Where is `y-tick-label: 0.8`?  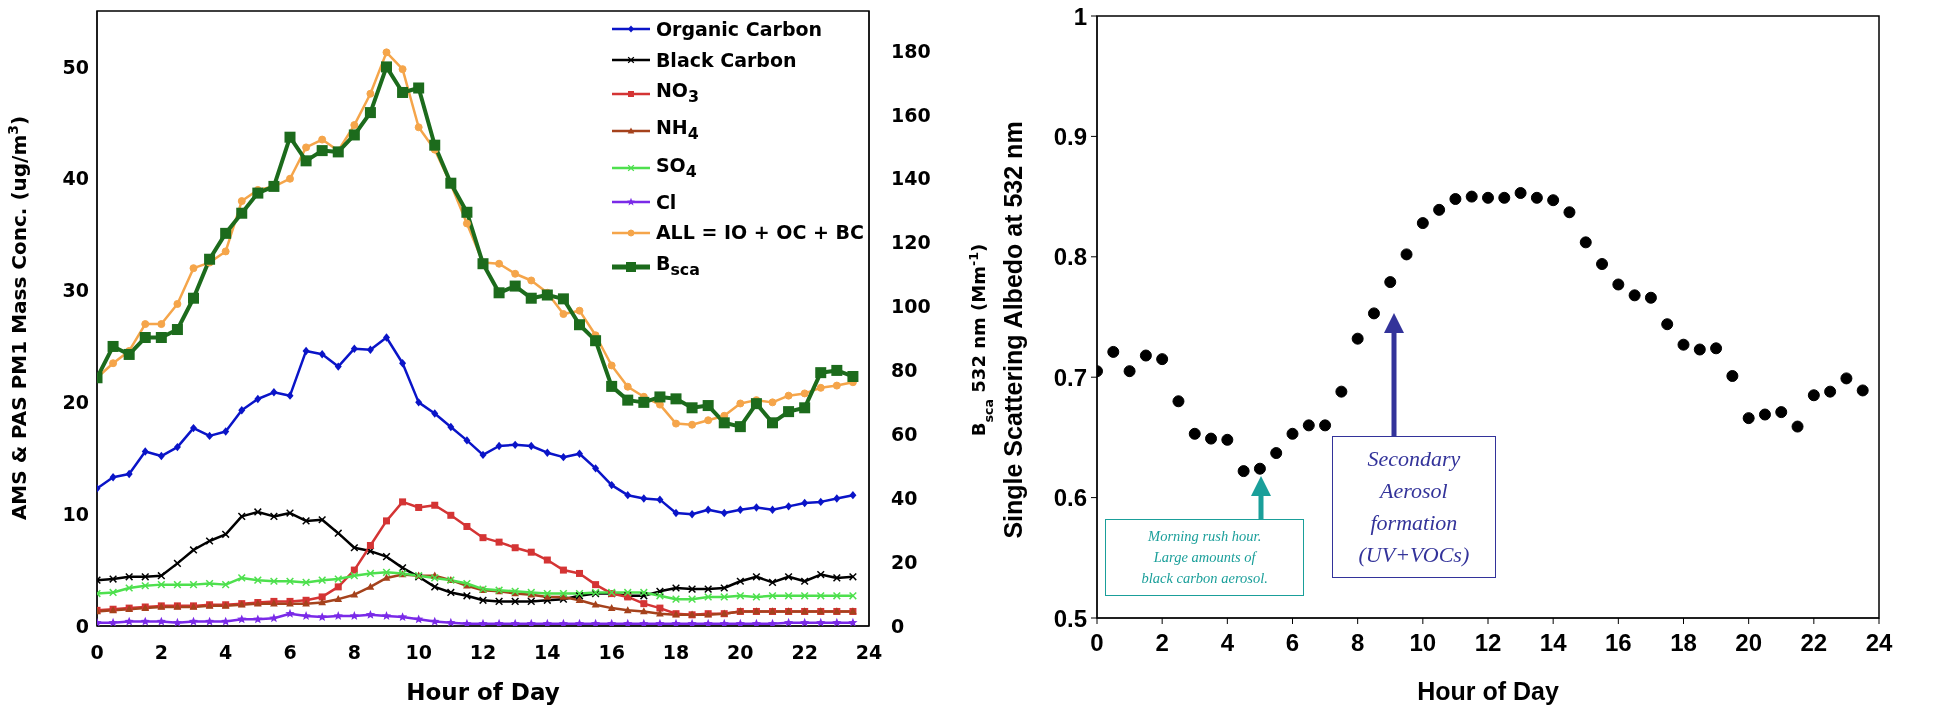
y-tick-label: 0.8 is located at coordinates (1070, 257).